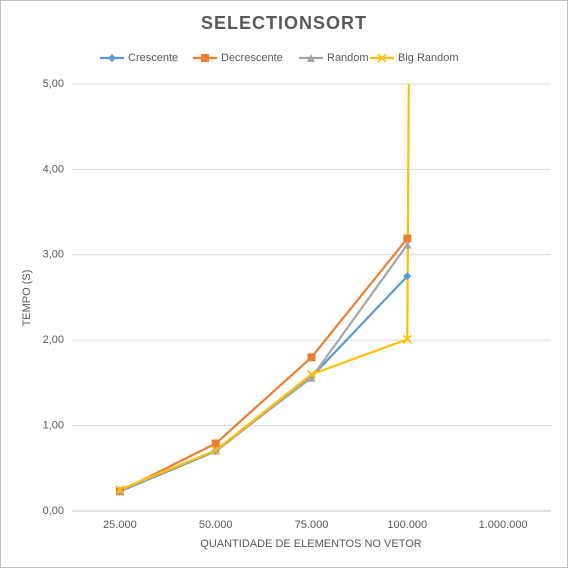  What do you see at coordinates (216, 525) in the screenshot?
I see `x-tick-label: 50.000` at bounding box center [216, 525].